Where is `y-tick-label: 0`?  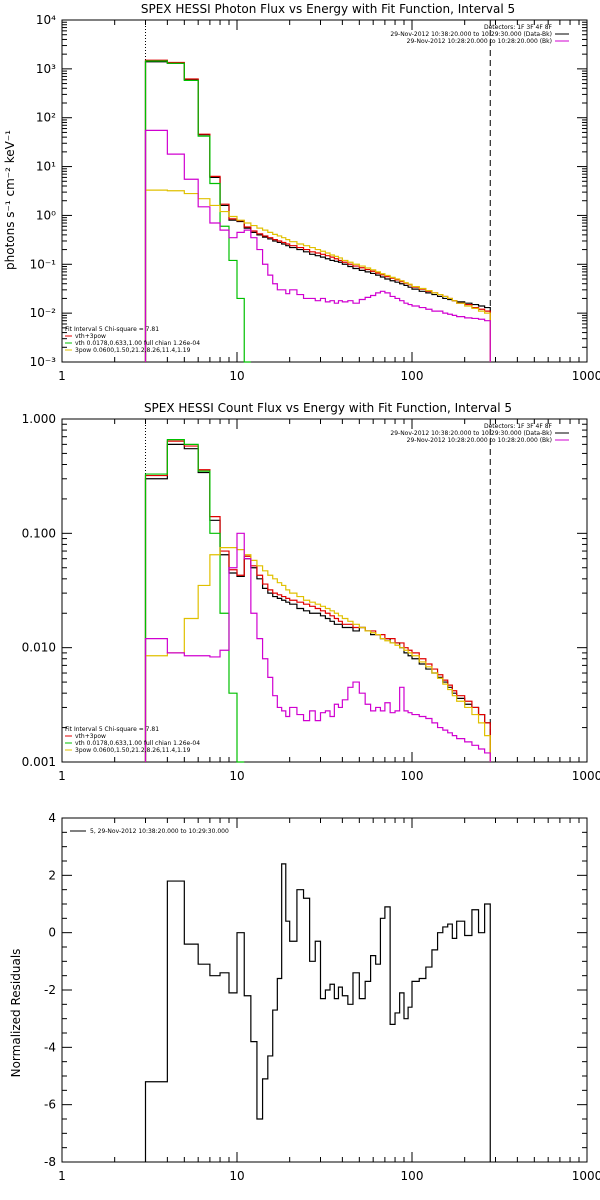
y-tick-label: 0 is located at coordinates (52, 933).